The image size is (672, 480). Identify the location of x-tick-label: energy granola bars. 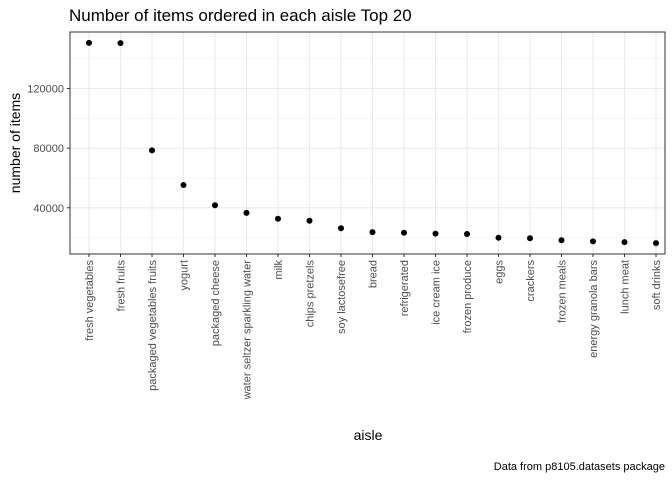
(594, 309).